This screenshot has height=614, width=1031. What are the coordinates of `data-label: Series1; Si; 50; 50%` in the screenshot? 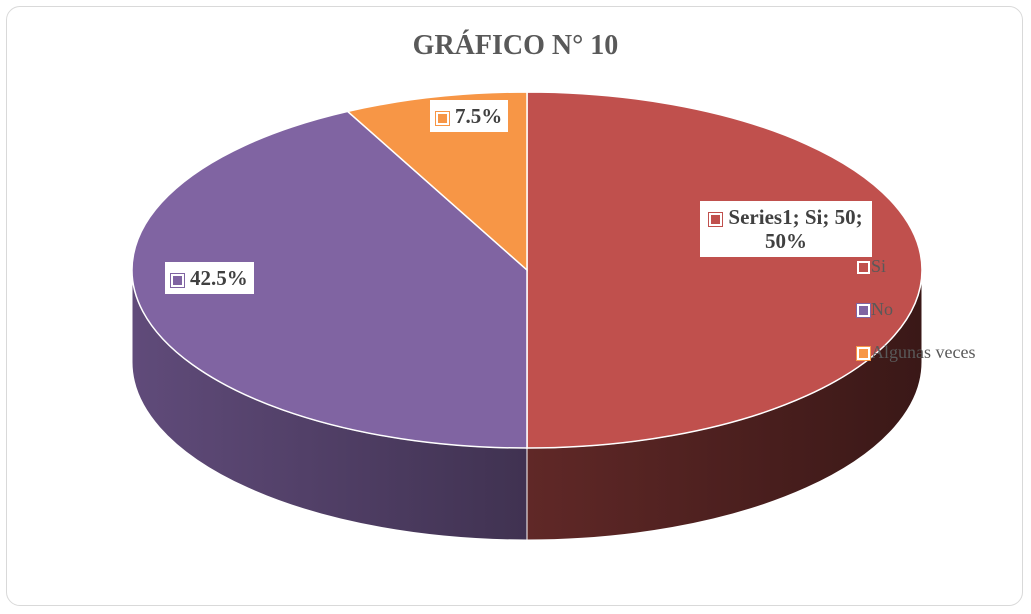 It's located at (786, 229).